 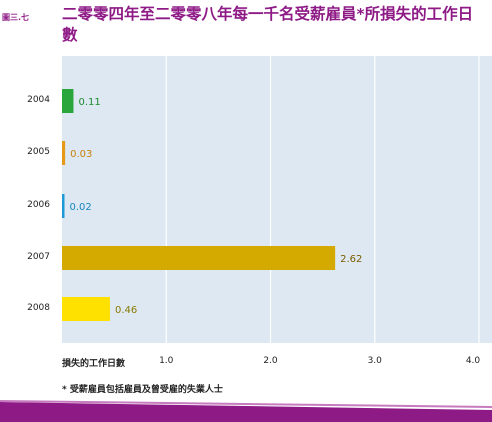 I want to click on decorative-band, so click(x=246, y=411).